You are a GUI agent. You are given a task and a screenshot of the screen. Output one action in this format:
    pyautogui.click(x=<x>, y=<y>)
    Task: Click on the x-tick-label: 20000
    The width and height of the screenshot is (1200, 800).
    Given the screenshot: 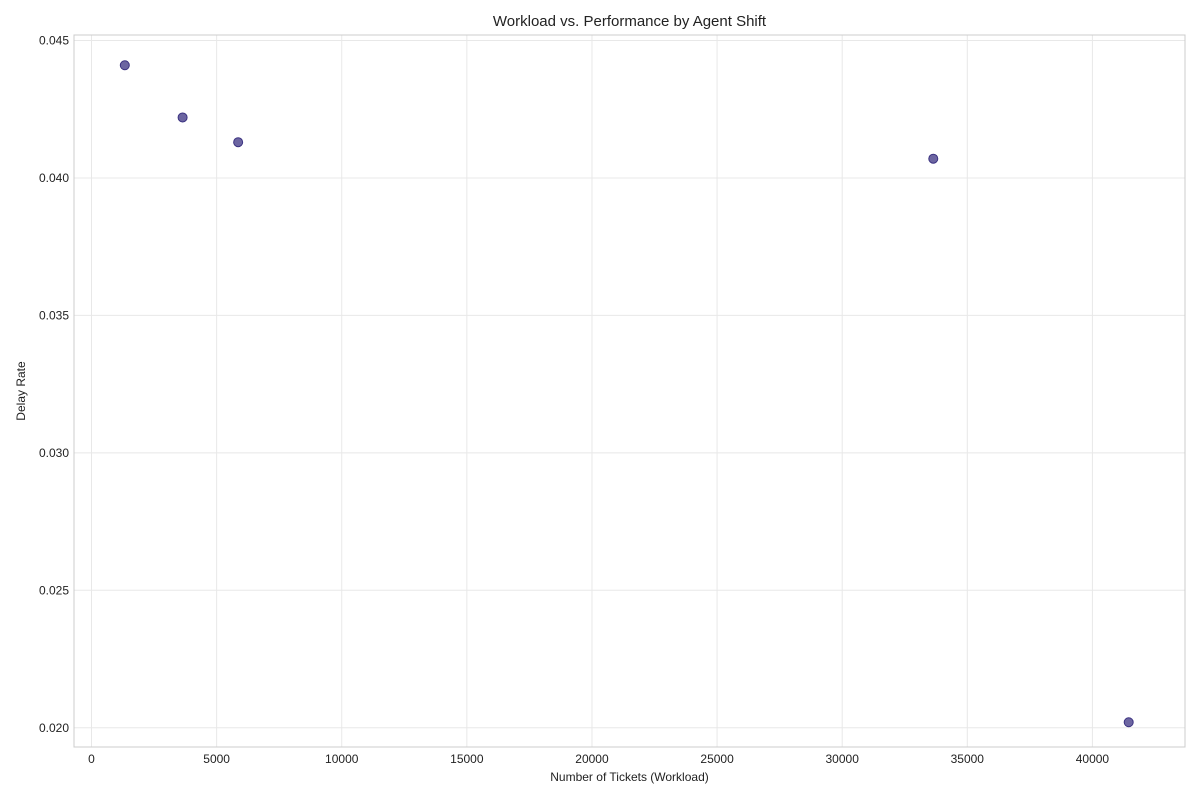 What is the action you would take?
    pyautogui.click(x=592, y=759)
    